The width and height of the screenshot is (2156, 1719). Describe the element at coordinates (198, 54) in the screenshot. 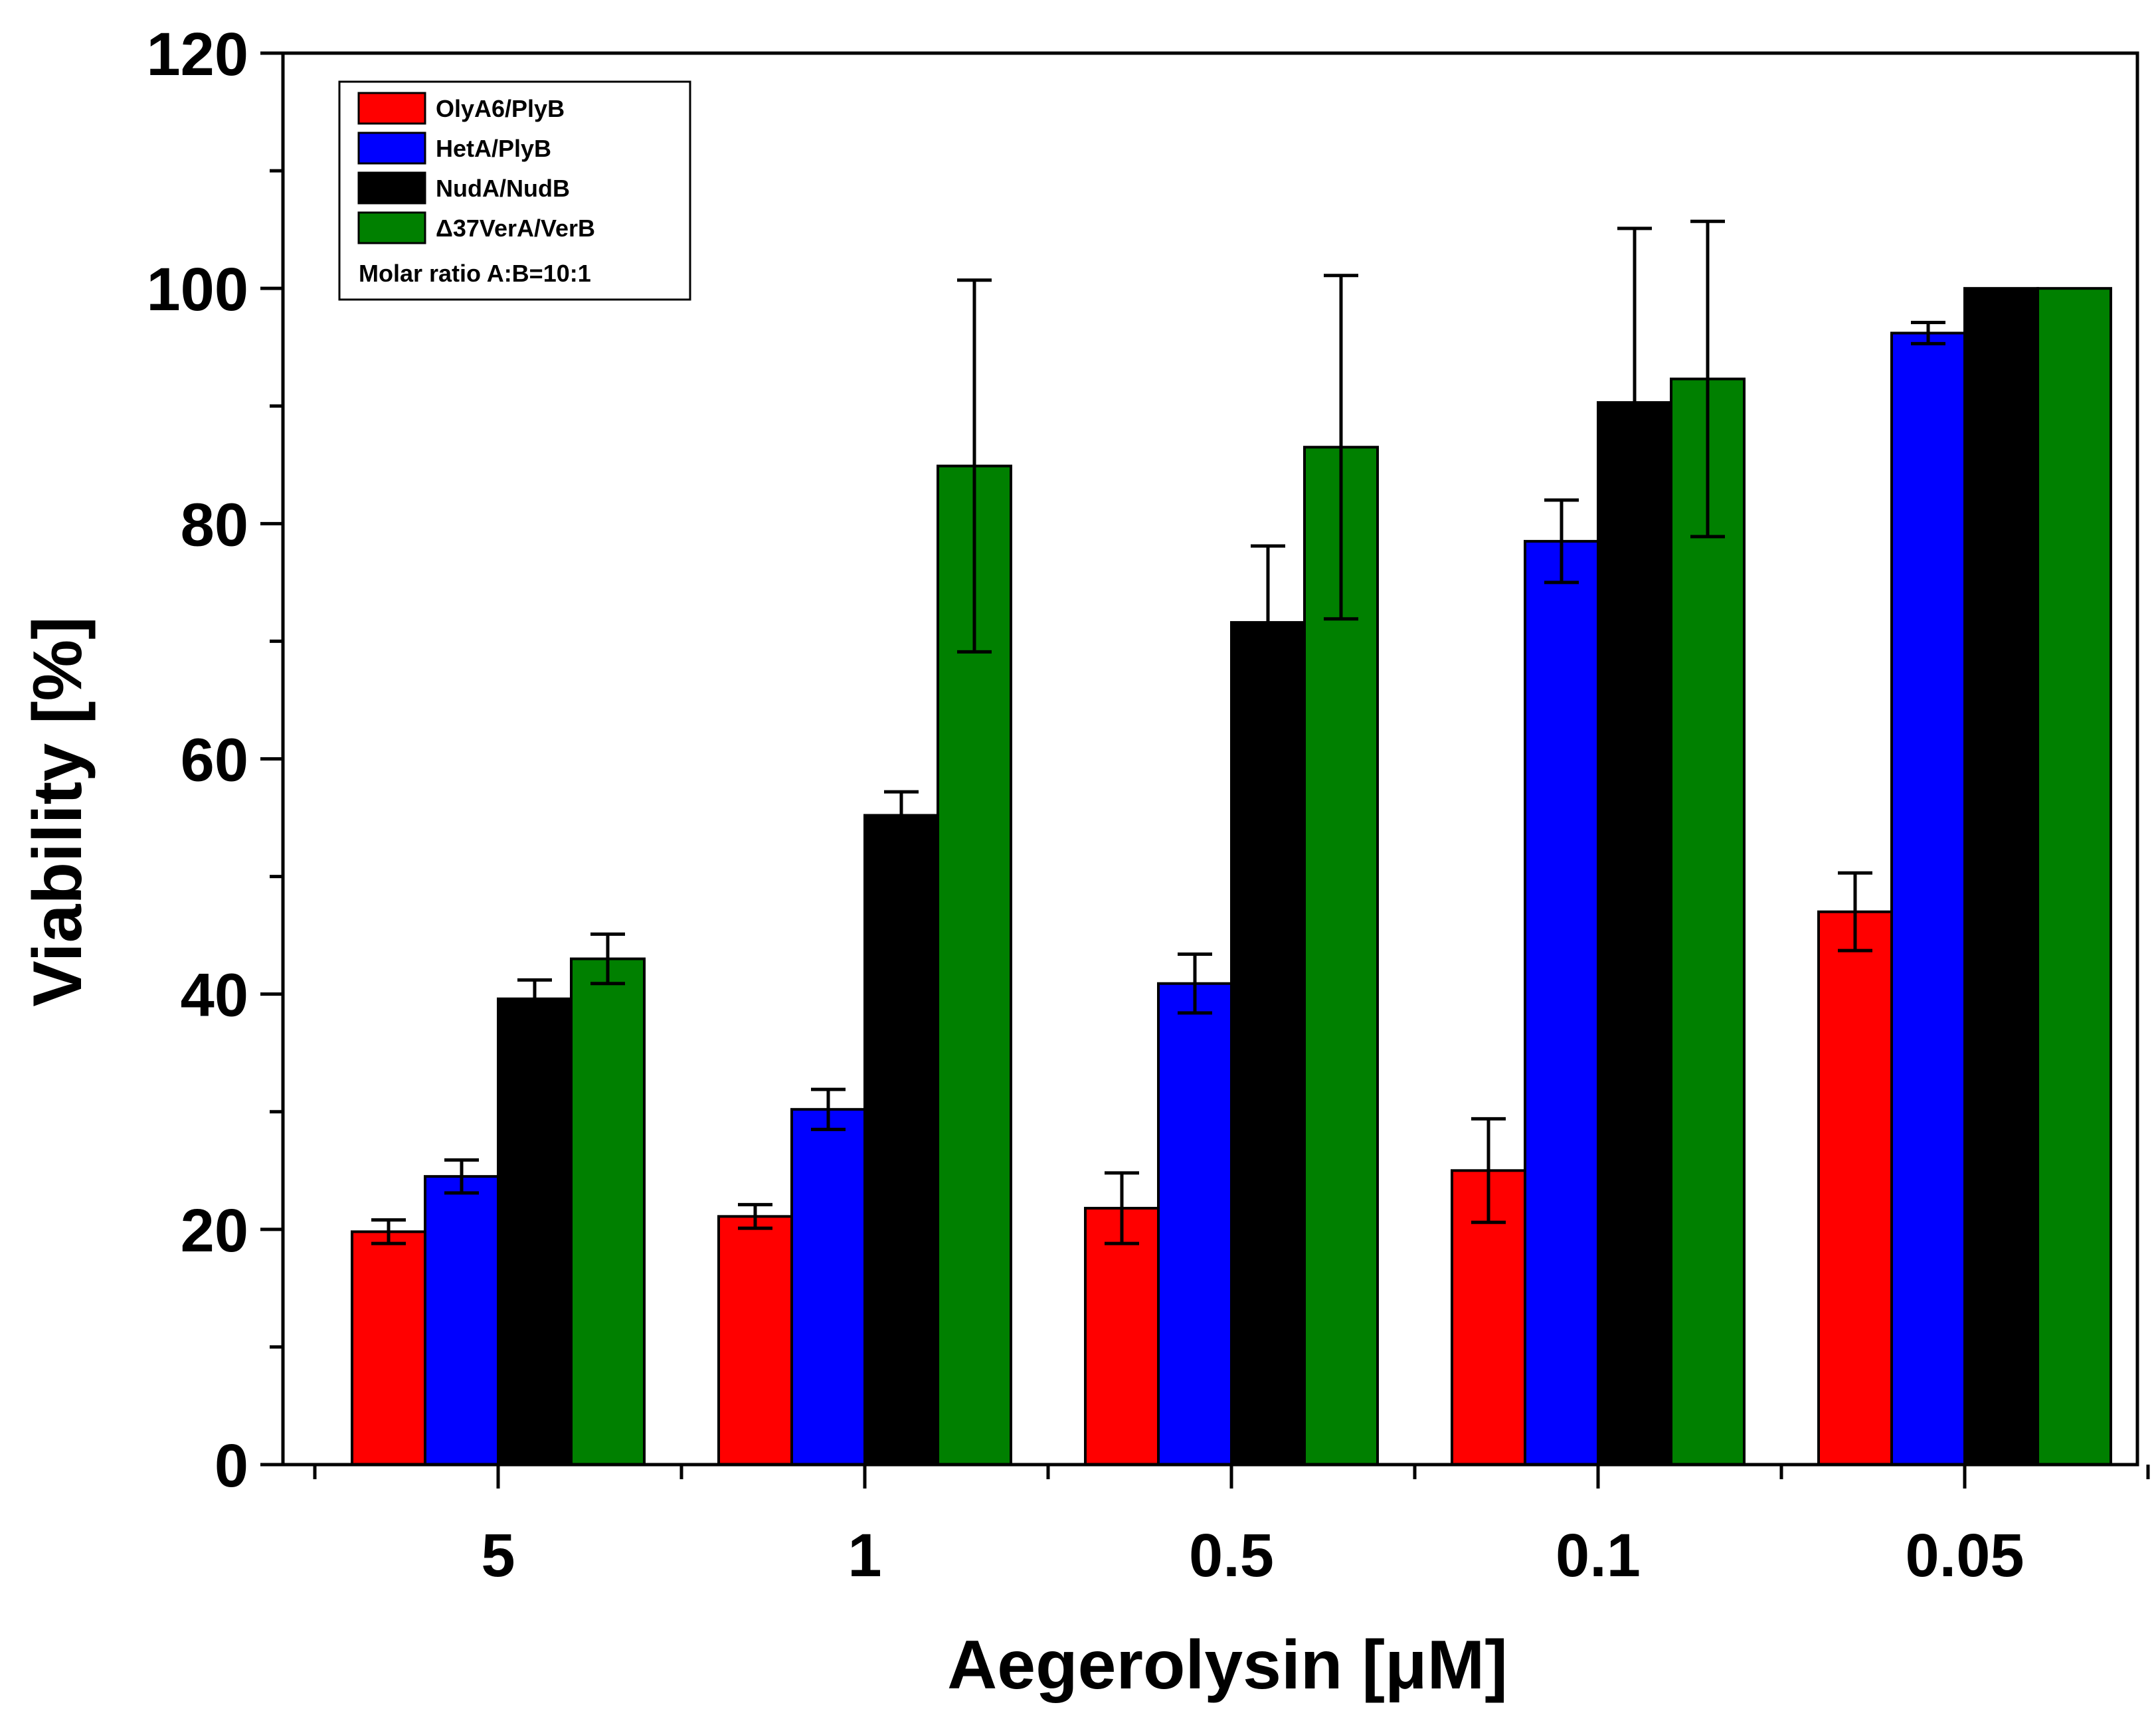

I see `y-tick-label-7: 120` at that location.